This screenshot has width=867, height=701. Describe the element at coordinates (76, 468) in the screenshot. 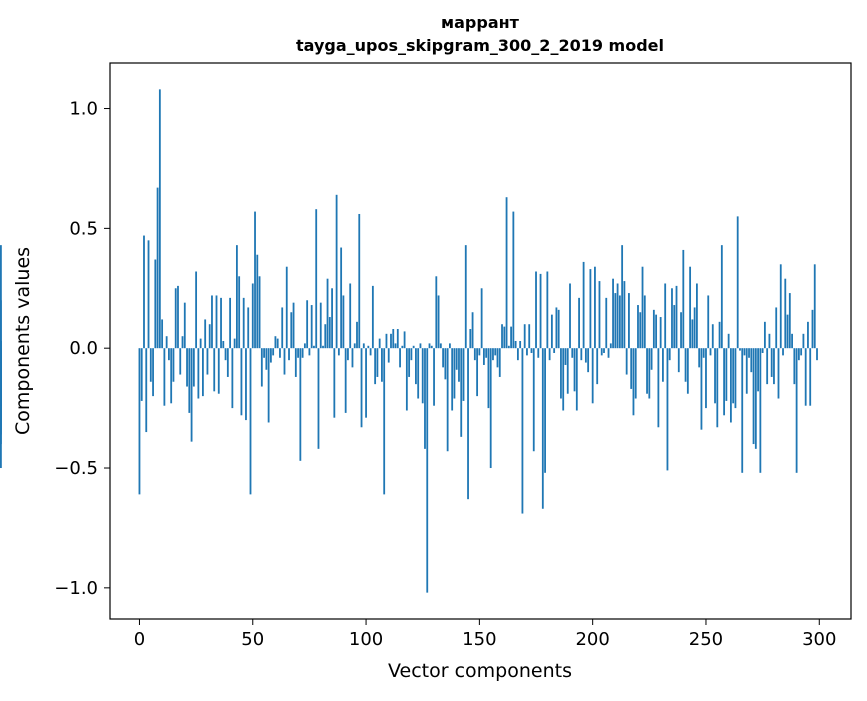

I see `y-tick-label: −0.5` at that location.